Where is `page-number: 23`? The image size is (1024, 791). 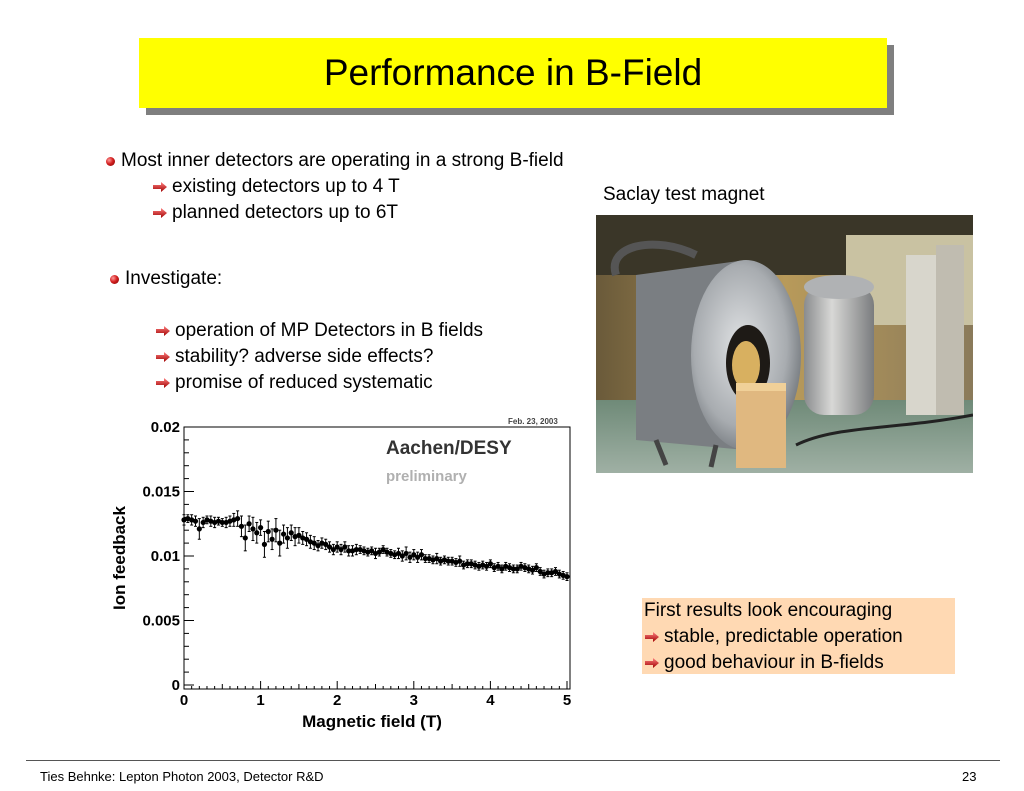
page-number: 23 is located at coordinates (969, 776).